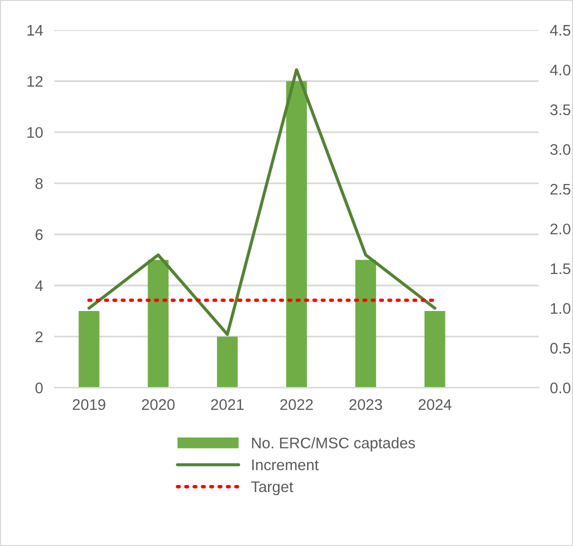  Describe the element at coordinates (39, 234) in the screenshot. I see `y-tick-label: 6` at that location.